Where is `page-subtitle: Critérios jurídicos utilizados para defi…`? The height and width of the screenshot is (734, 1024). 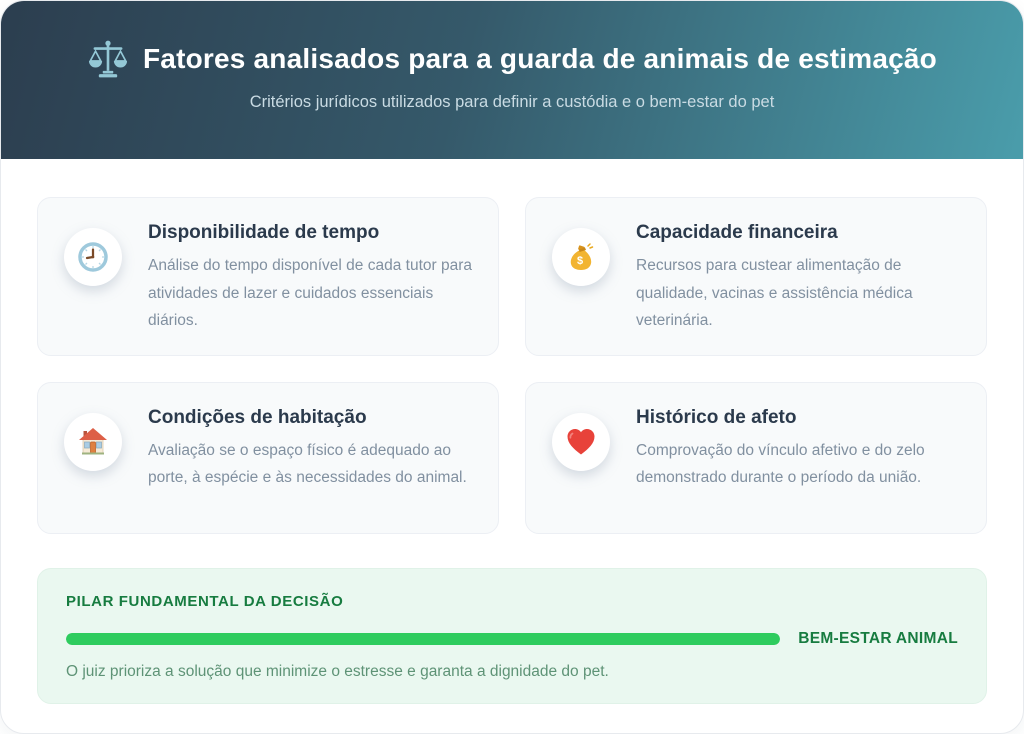 page-subtitle: Critérios jurídicos utilizados para defi… is located at coordinates (512, 102).